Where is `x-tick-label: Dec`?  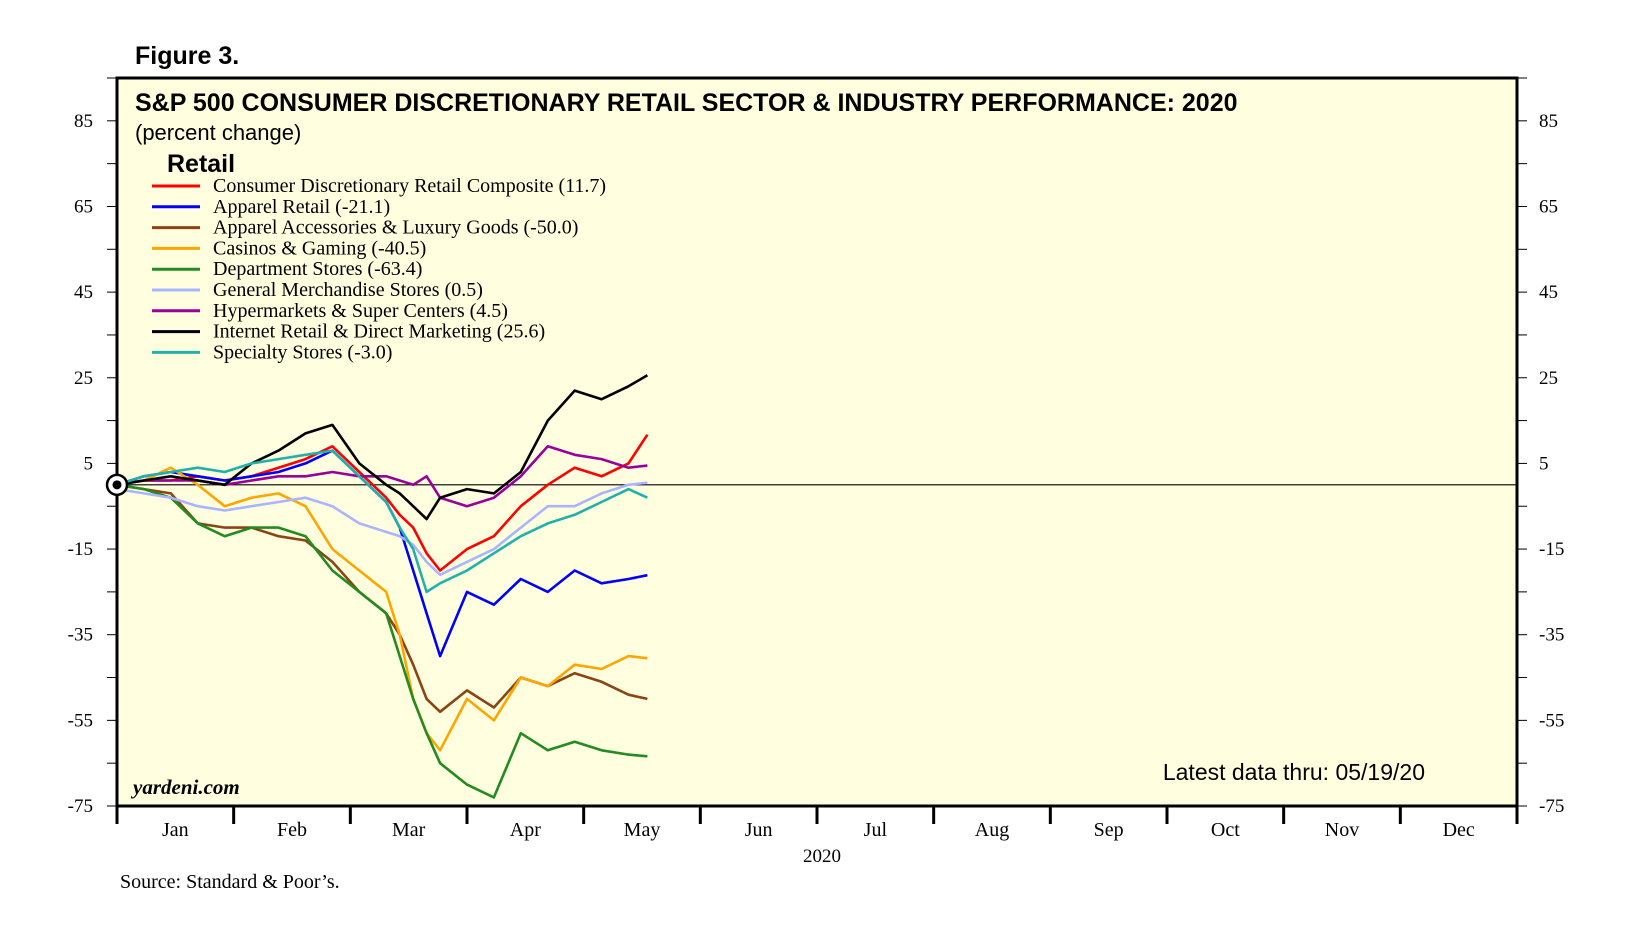
x-tick-label: Dec is located at coordinates (1459, 830).